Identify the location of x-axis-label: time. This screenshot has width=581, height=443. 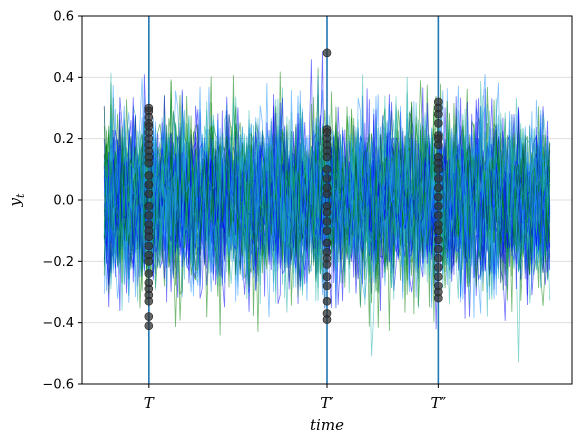
(327, 425).